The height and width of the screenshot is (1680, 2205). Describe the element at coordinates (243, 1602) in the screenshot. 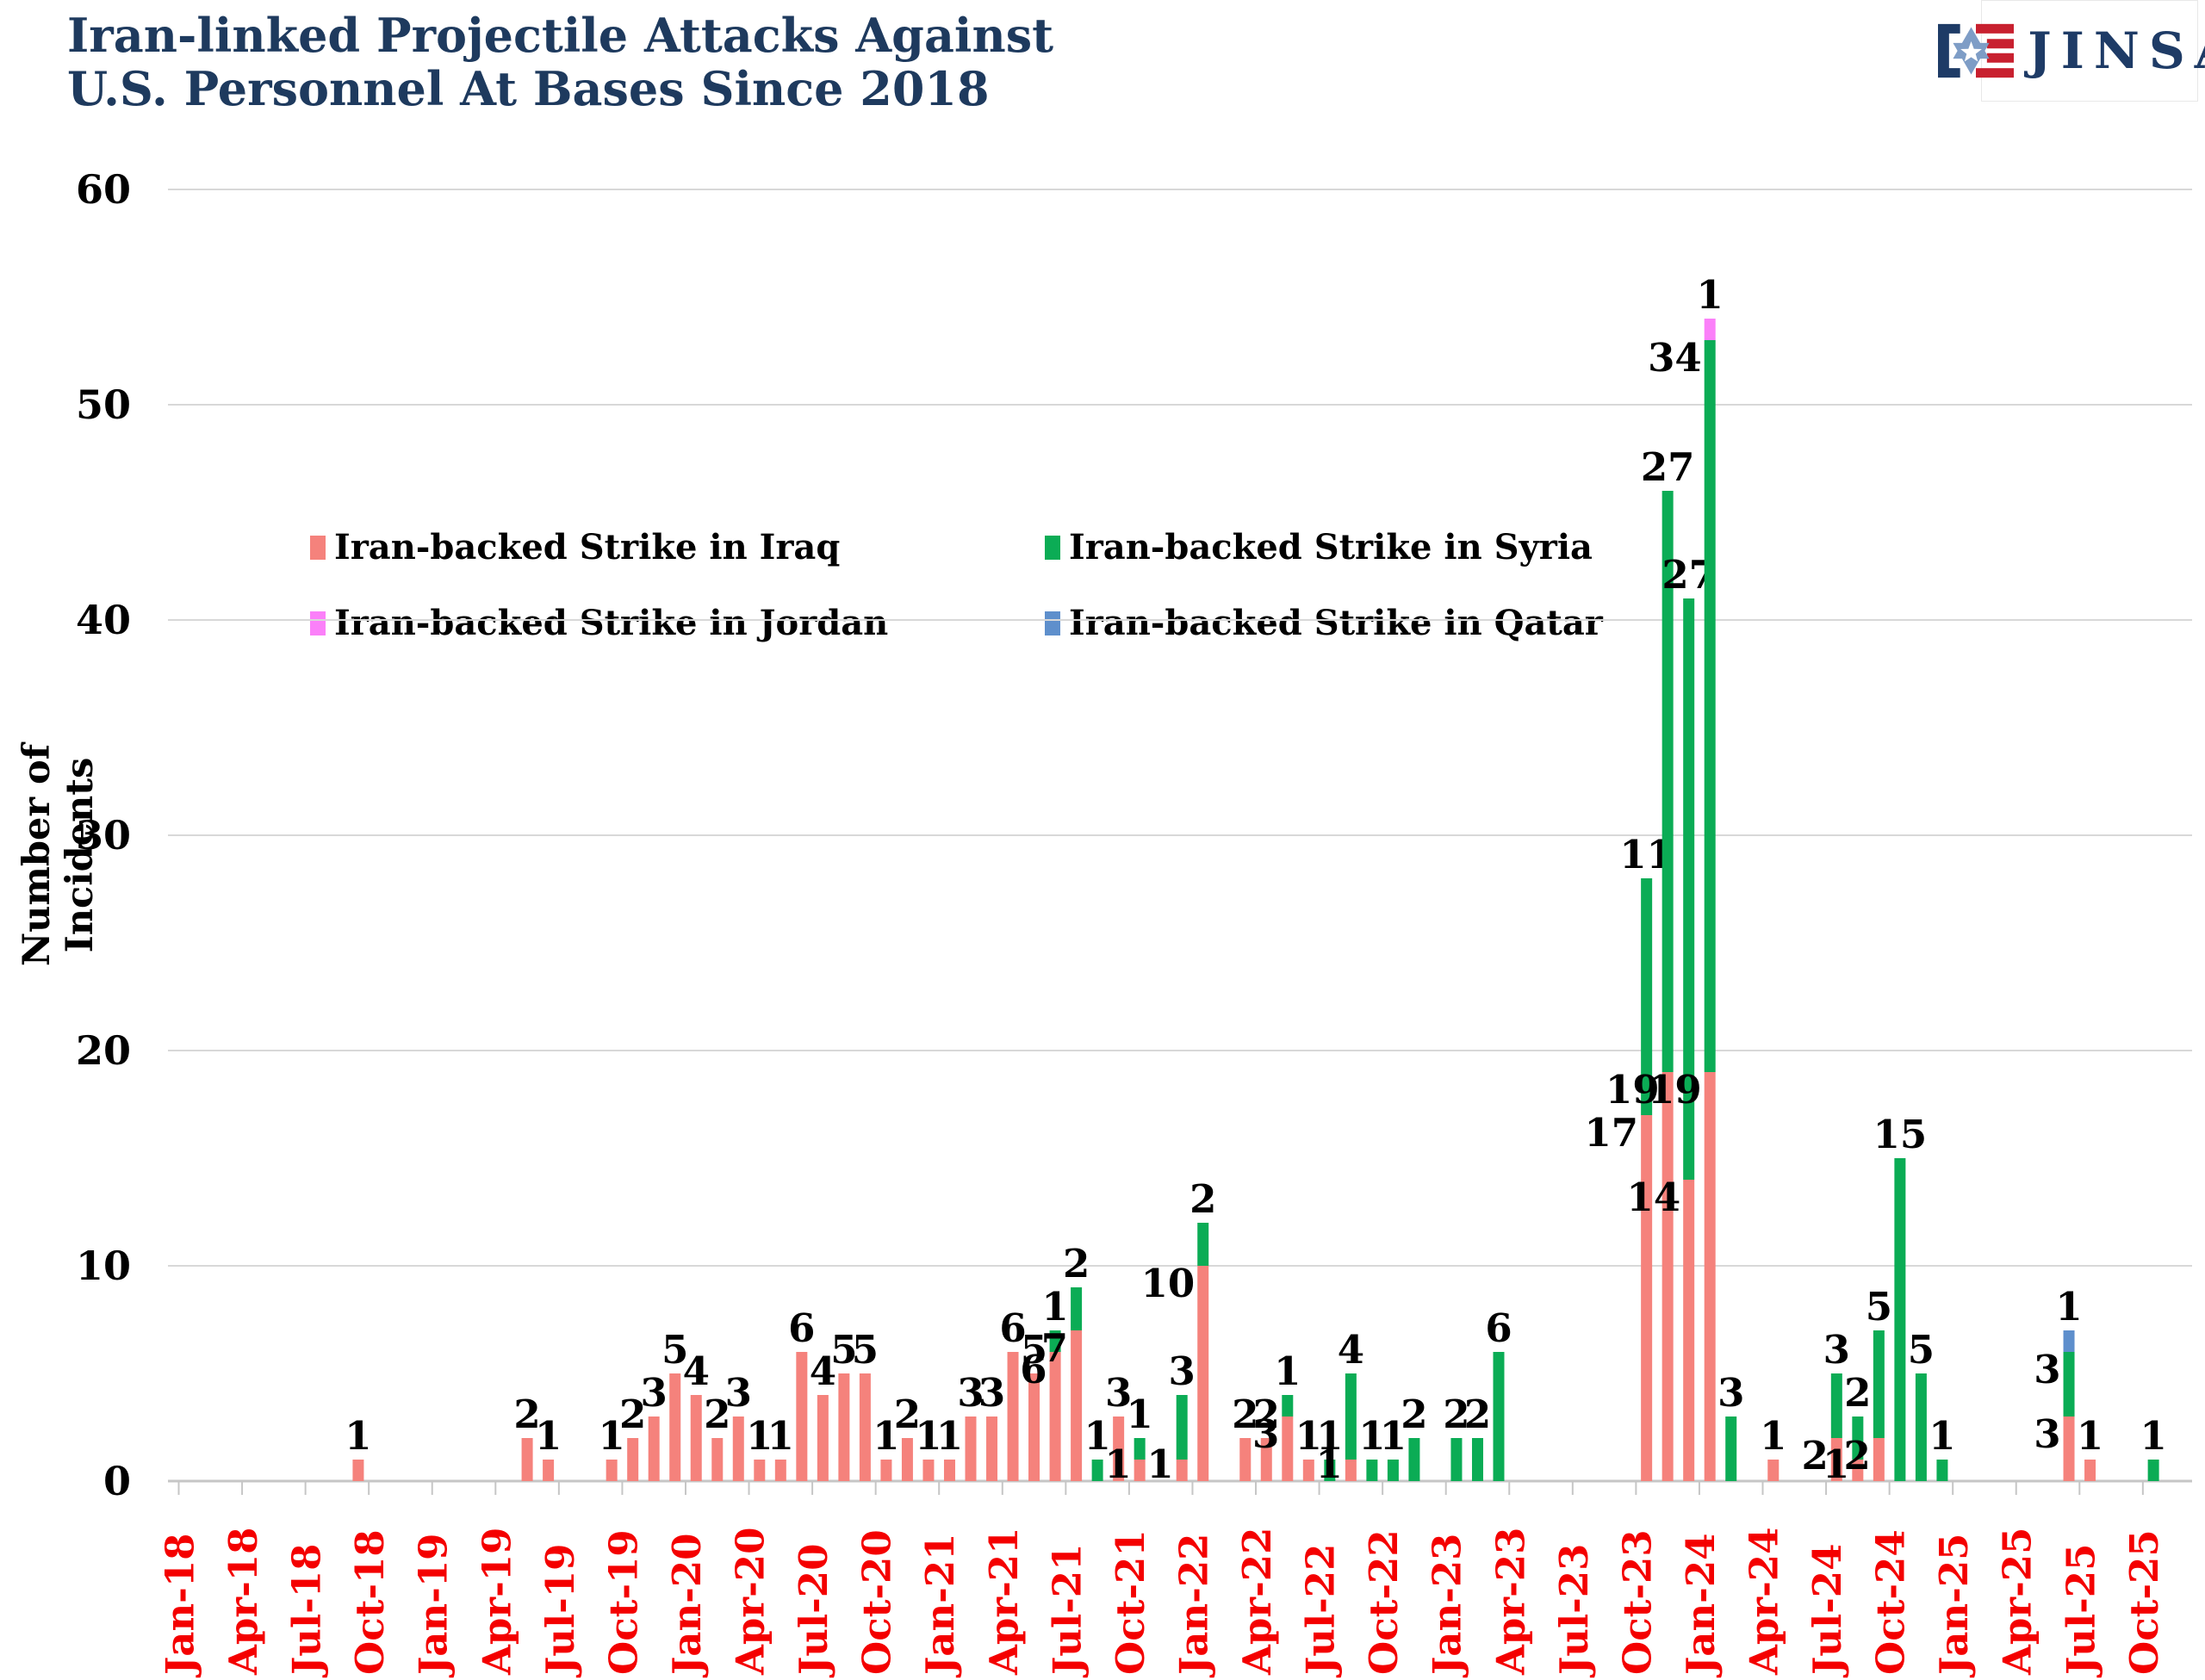

I see `x-tick-label: Apr-18` at that location.